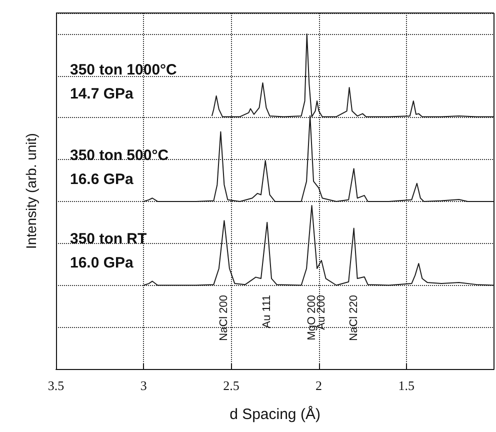 This screenshot has height=432, width=496. I want to click on series-label: 350 ton 500°C 16.6 GPa, so click(119, 167).